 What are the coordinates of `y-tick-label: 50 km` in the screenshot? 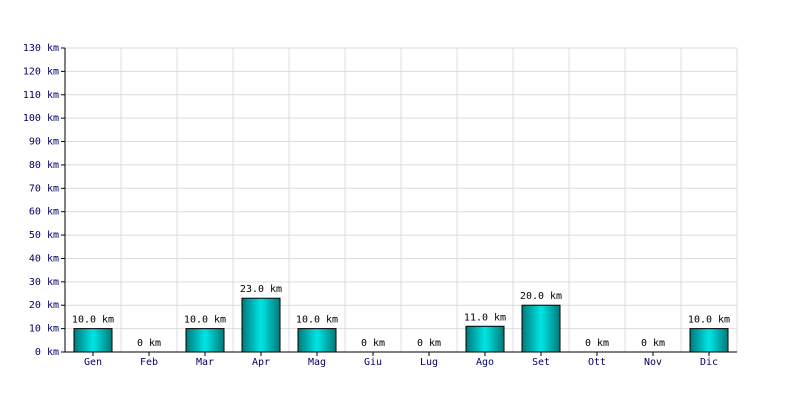 It's located at (44, 235).